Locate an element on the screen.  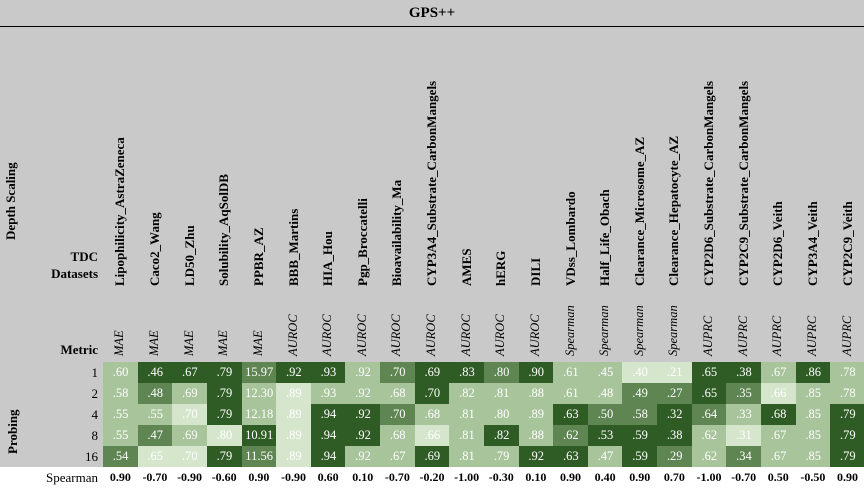
table-cell: .59 is located at coordinates (640, 456).